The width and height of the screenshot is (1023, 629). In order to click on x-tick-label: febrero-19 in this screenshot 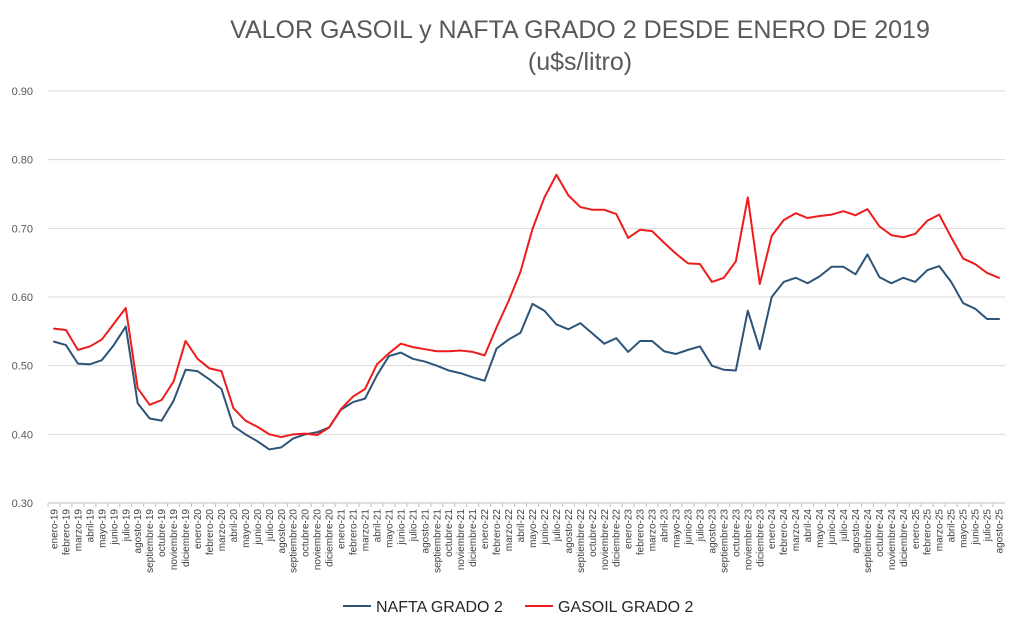, I will do `click(66, 532)`.